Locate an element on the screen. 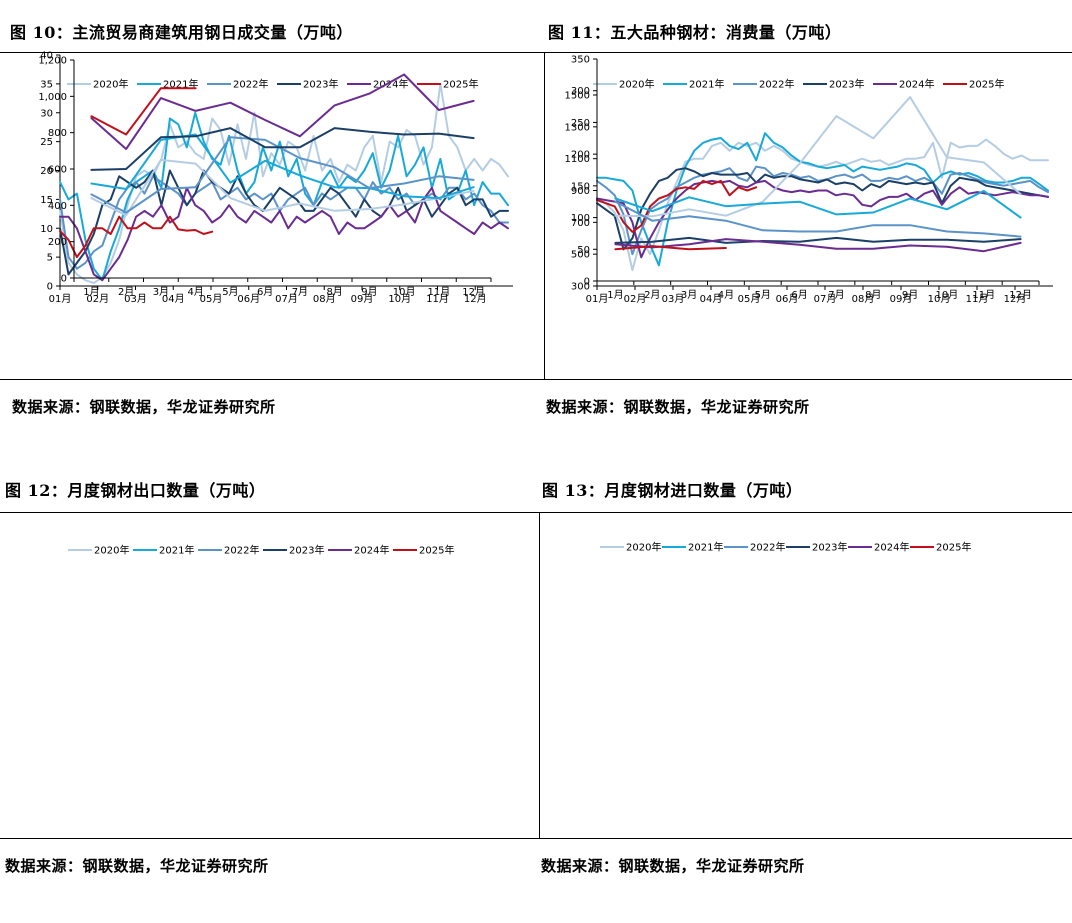 The width and height of the screenshot is (1072, 923). y-tick-label: 1100 is located at coordinates (577, 159).